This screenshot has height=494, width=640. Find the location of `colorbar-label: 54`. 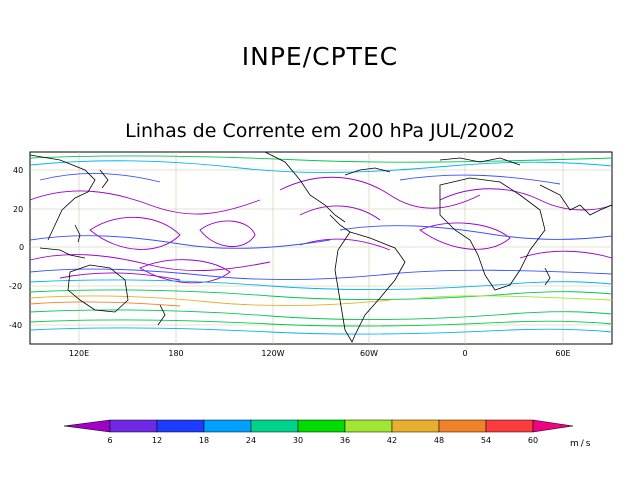

colorbar-label: 54 is located at coordinates (486, 440).